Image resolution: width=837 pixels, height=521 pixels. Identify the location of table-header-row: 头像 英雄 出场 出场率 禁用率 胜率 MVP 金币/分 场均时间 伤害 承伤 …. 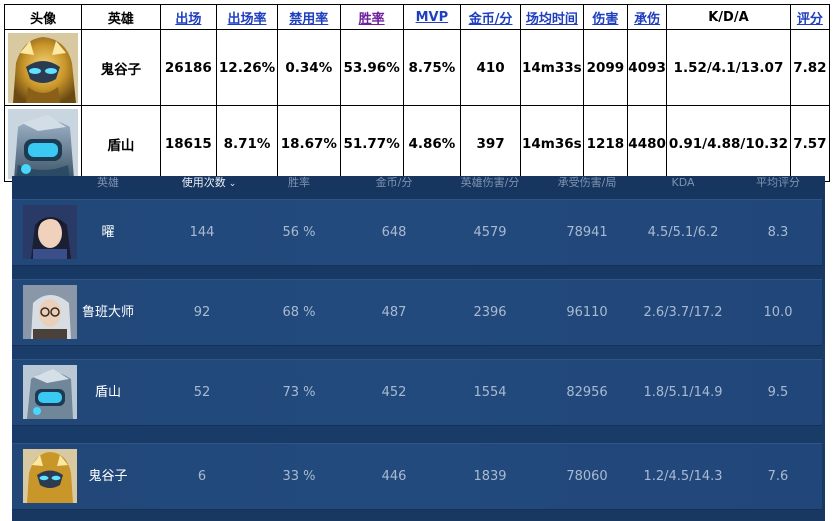
(417, 17).